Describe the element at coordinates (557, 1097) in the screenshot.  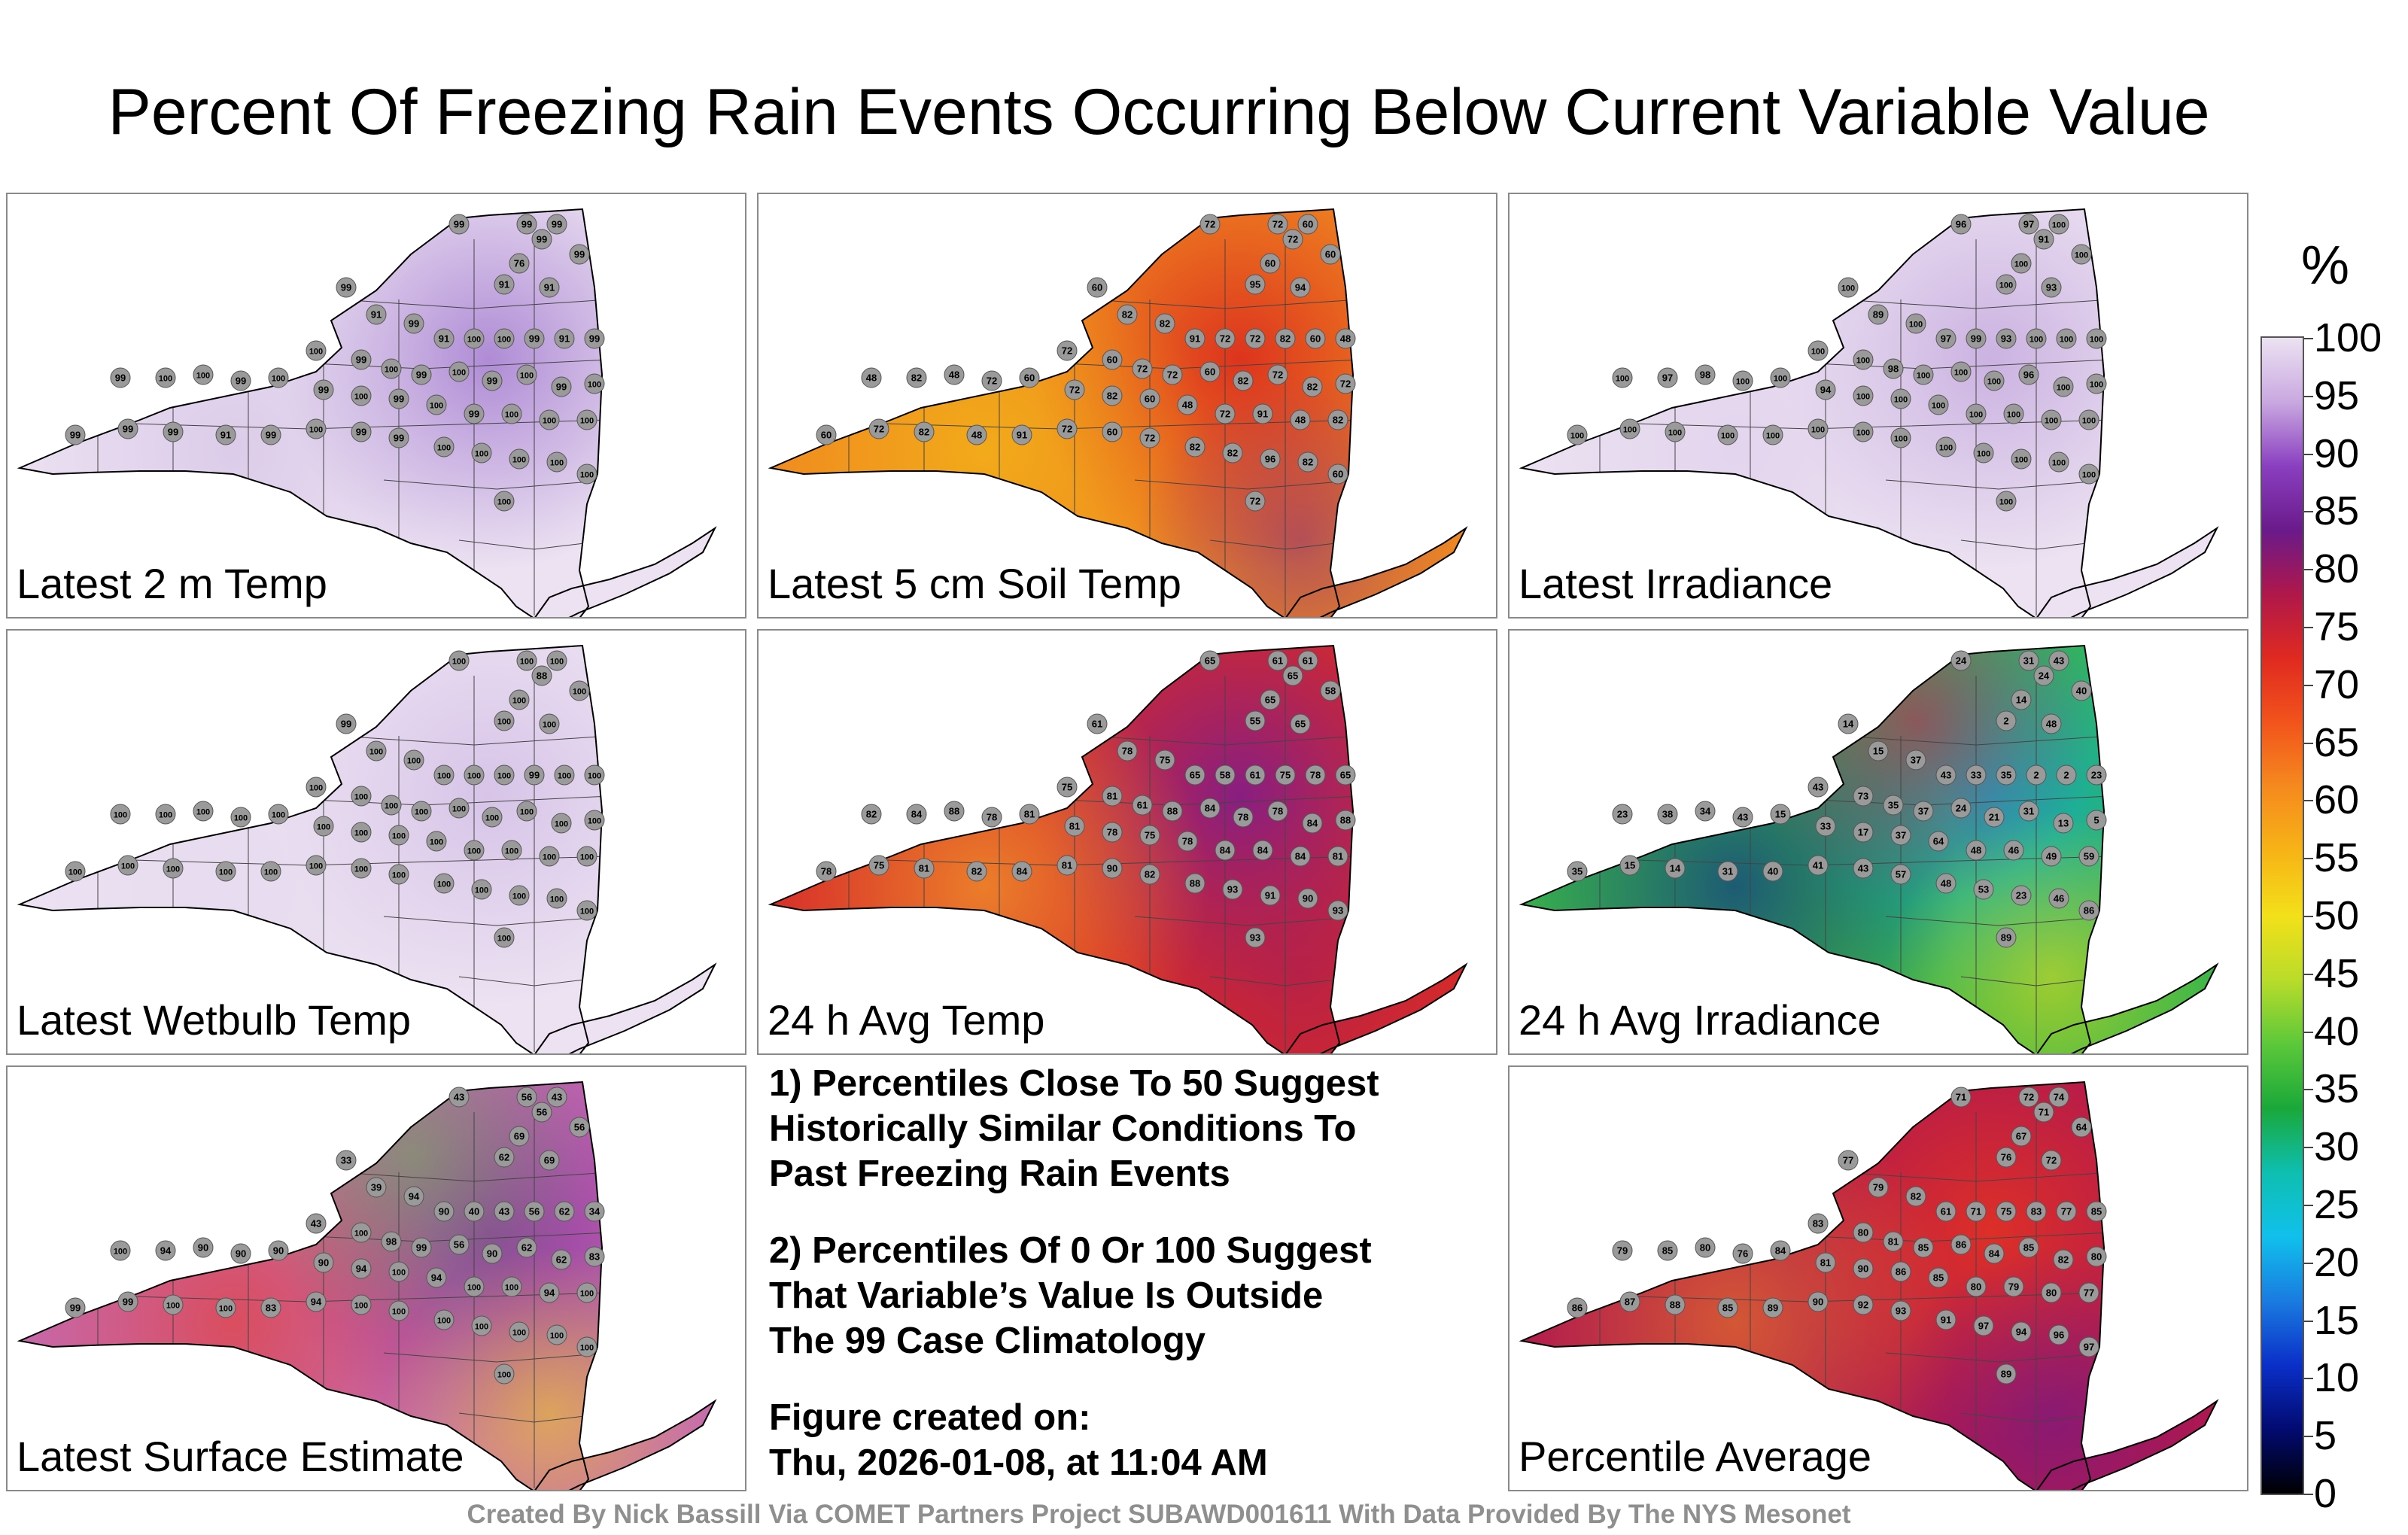
I see `svg-text: 43` at that location.